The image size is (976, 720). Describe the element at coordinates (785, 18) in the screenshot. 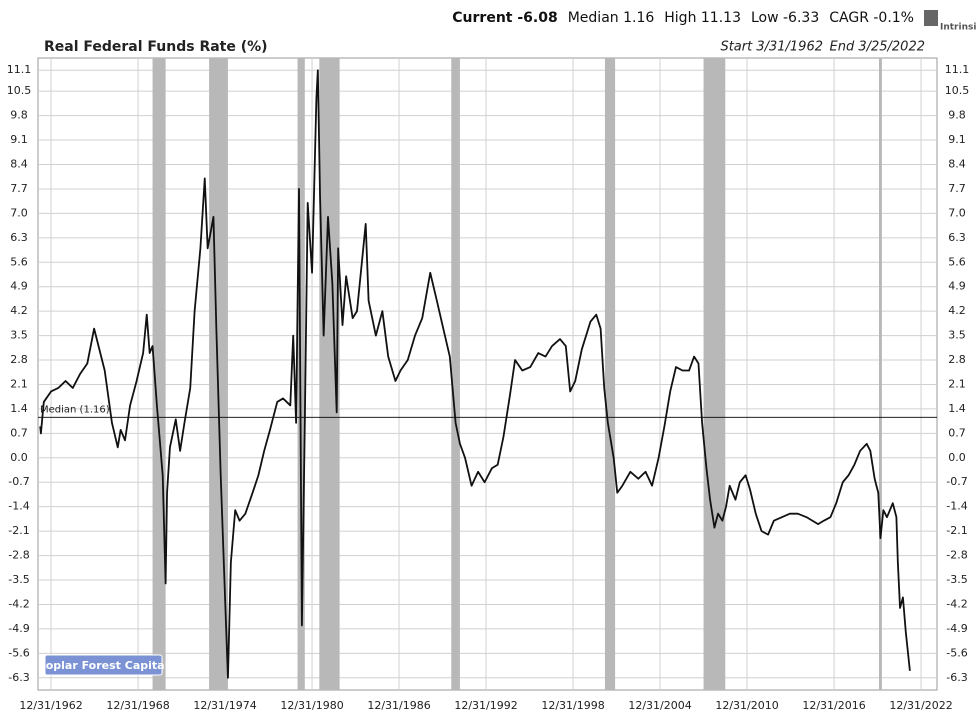

I see `stat: Low -6.33` at that location.